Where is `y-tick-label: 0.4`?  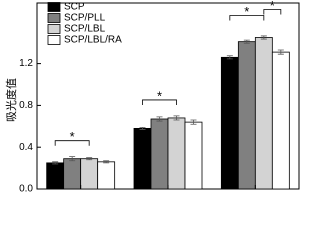 y-tick-label: 0.4 is located at coordinates (26, 147).